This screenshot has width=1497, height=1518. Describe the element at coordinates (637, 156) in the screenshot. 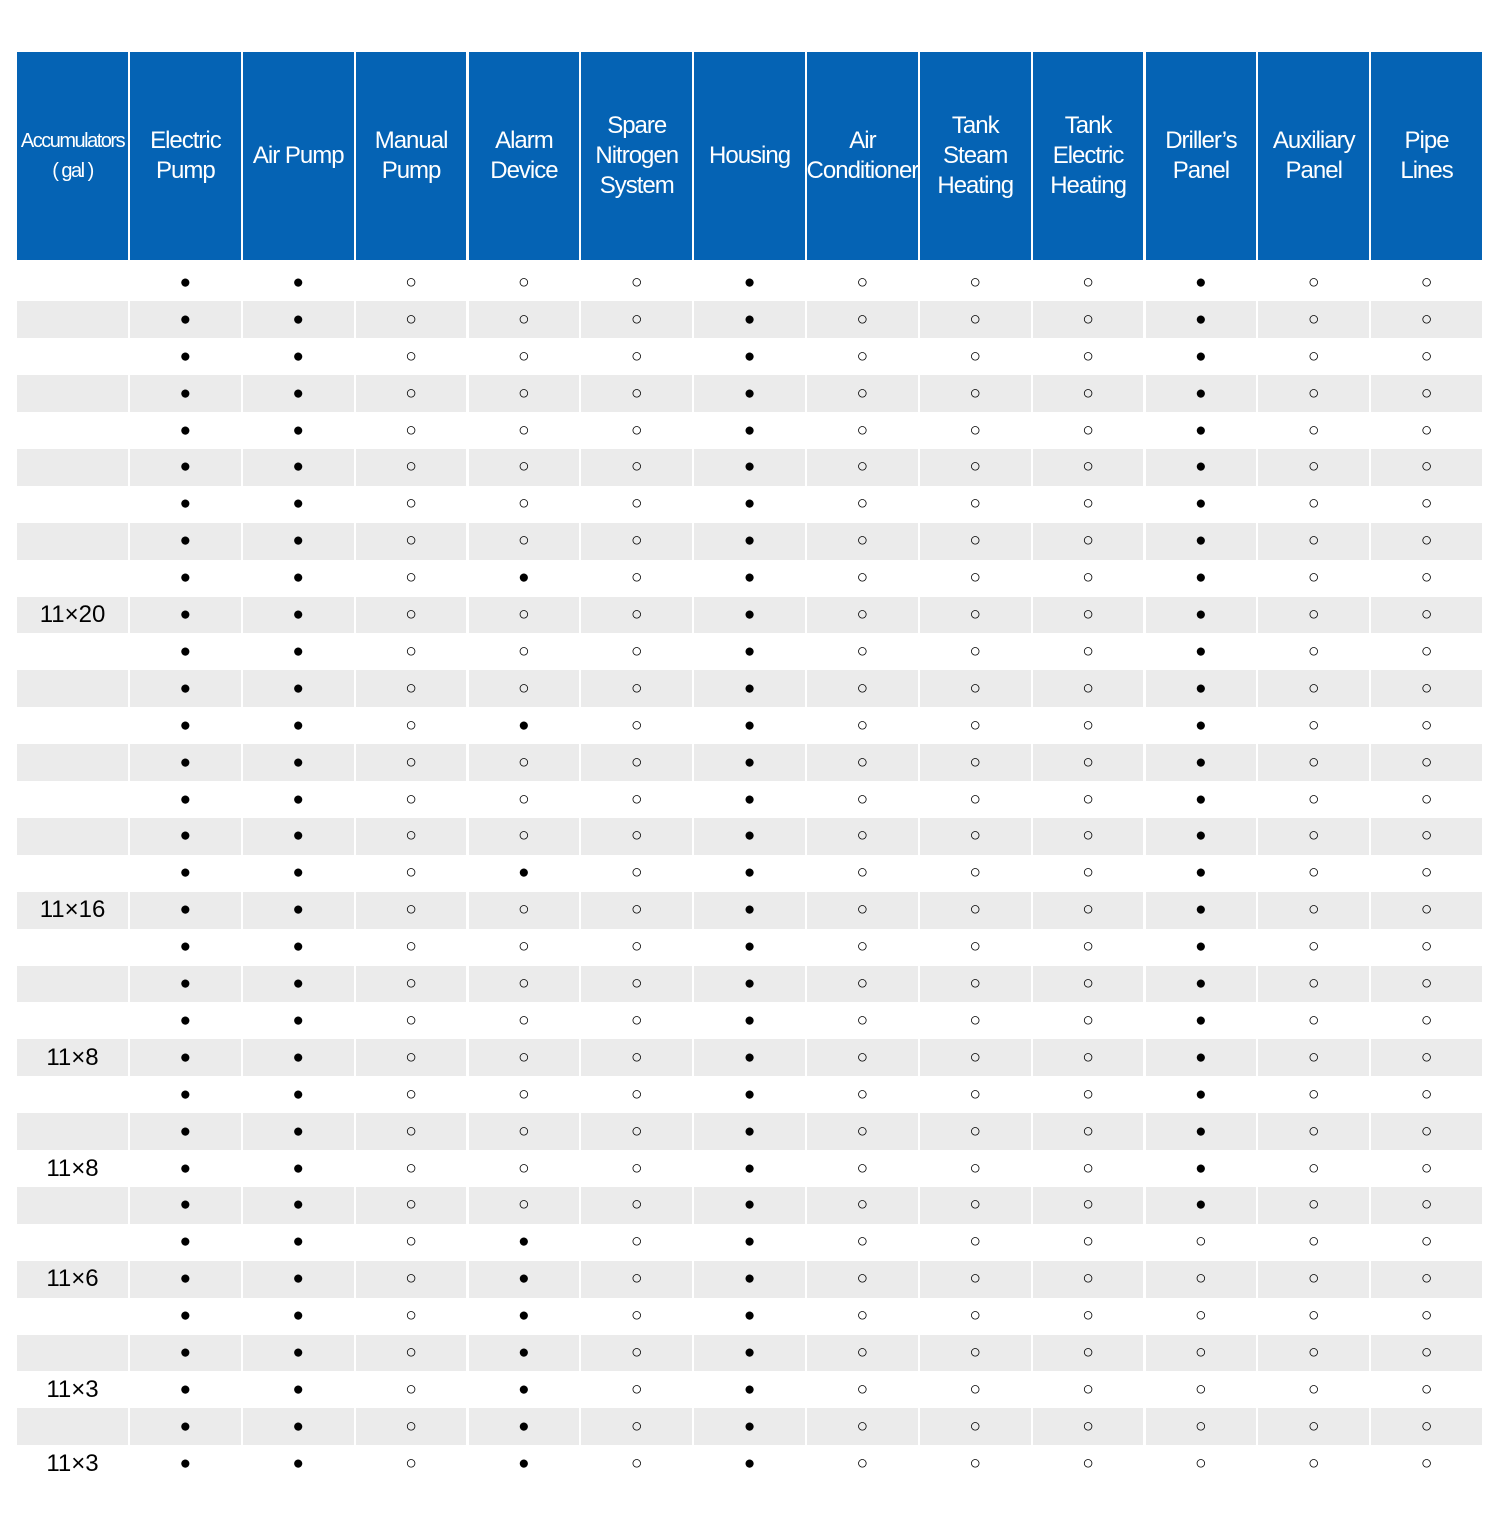

I see `column-header: Spare Nitrogen System` at that location.